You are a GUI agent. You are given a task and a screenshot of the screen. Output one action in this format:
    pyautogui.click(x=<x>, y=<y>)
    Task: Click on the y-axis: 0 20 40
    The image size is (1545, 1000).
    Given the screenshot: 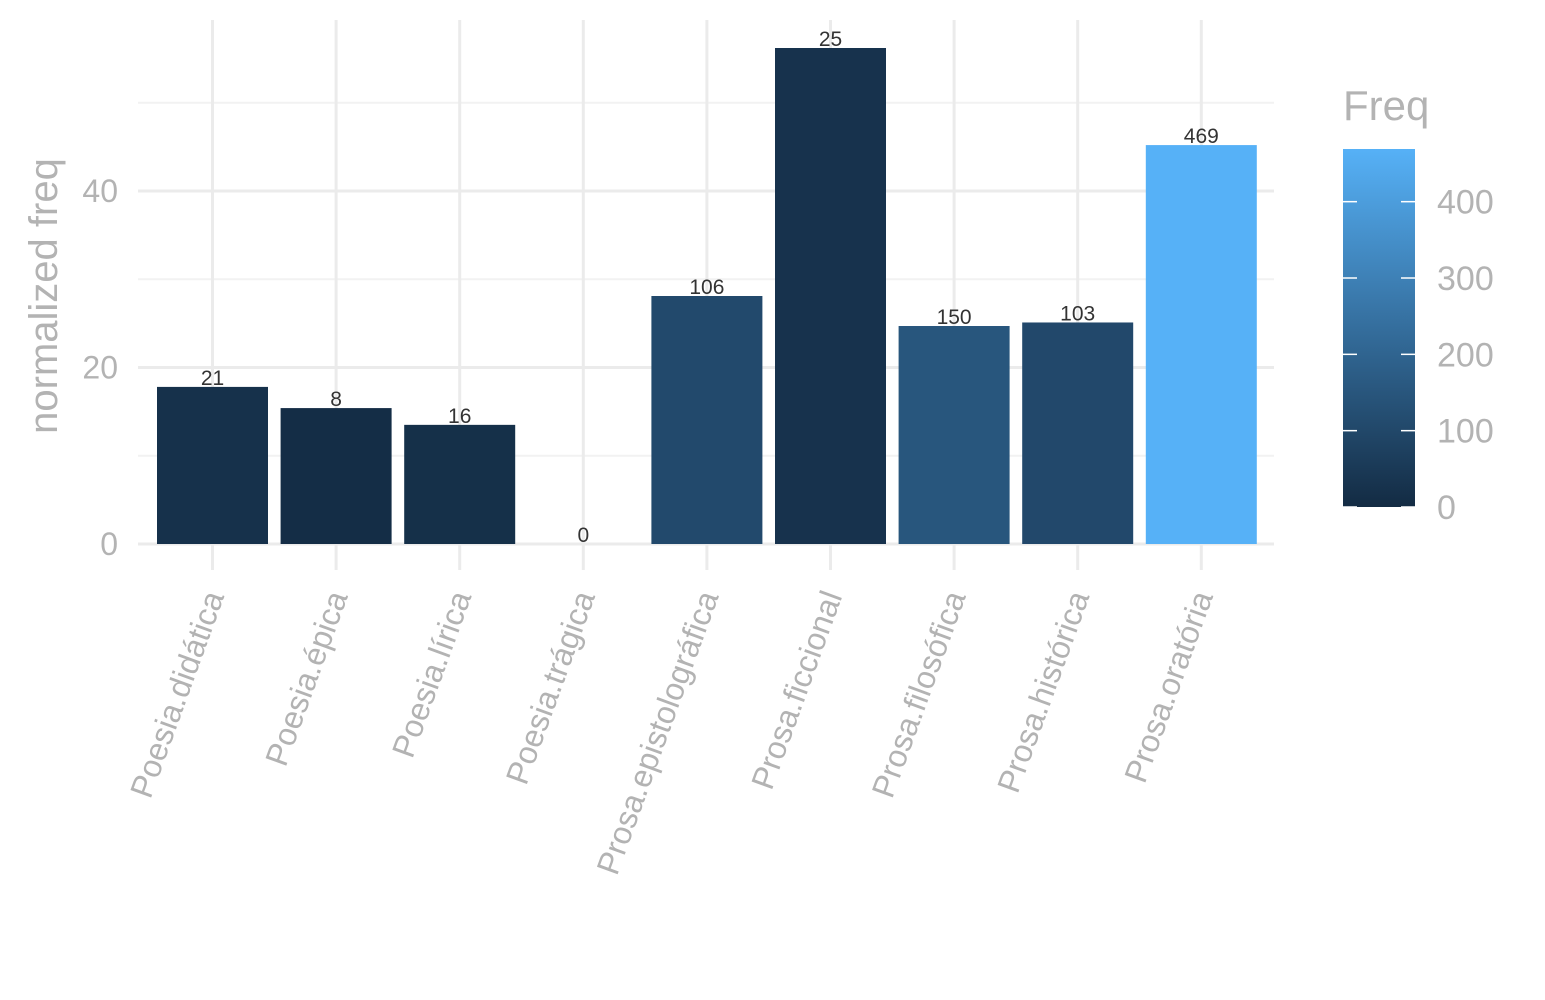 What is the action you would take?
    pyautogui.click(x=100, y=367)
    